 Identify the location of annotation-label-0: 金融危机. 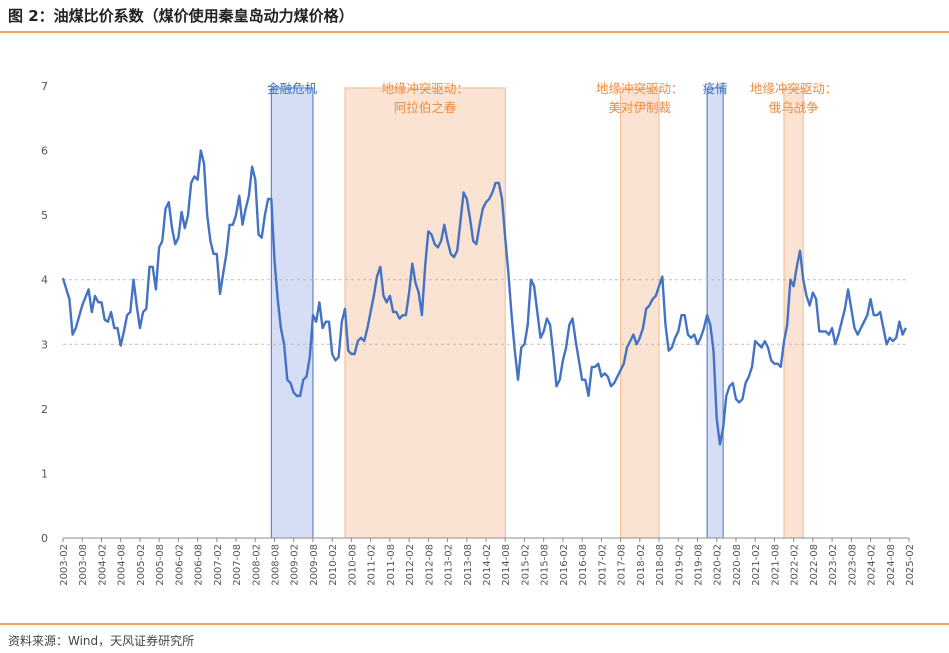
(292, 88).